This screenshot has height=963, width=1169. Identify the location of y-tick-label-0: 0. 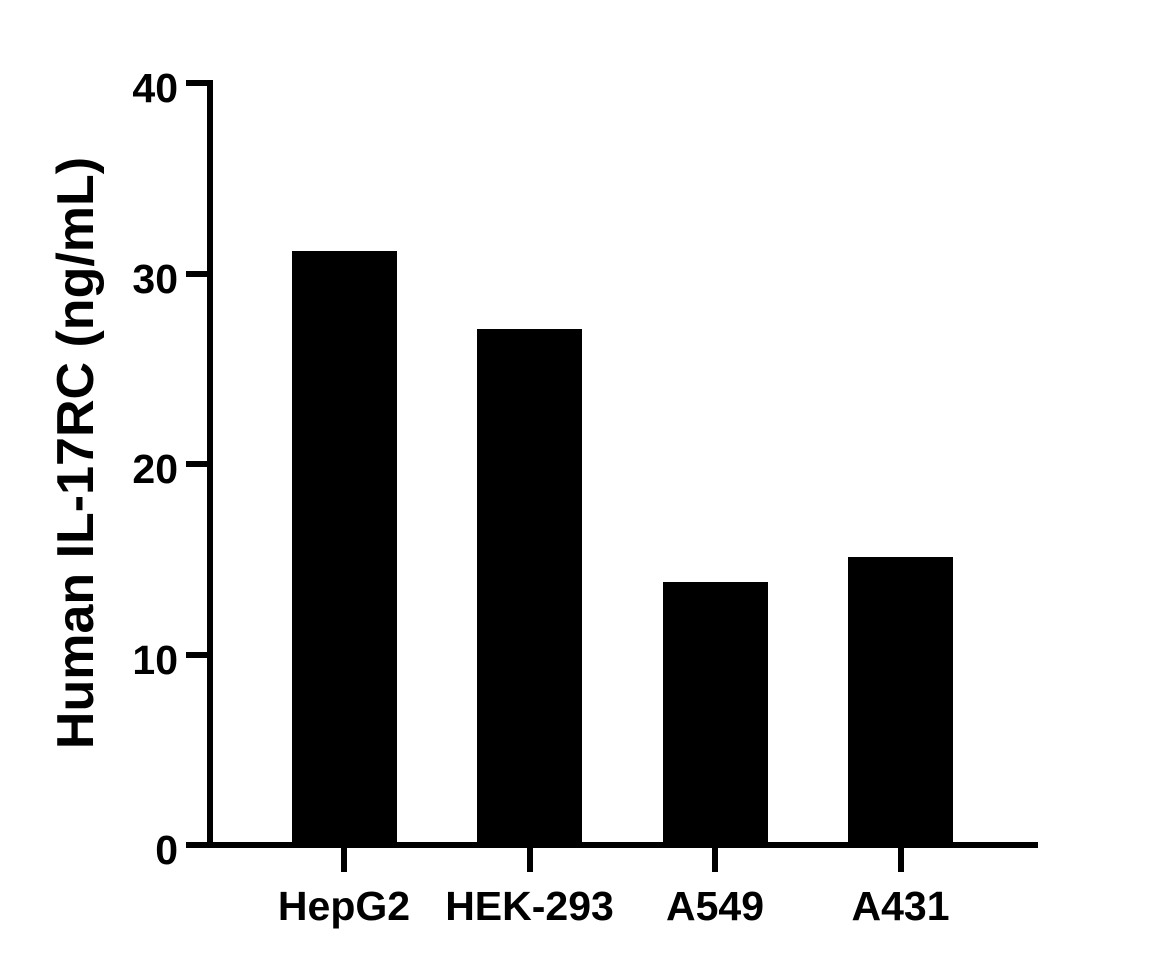
(166, 850).